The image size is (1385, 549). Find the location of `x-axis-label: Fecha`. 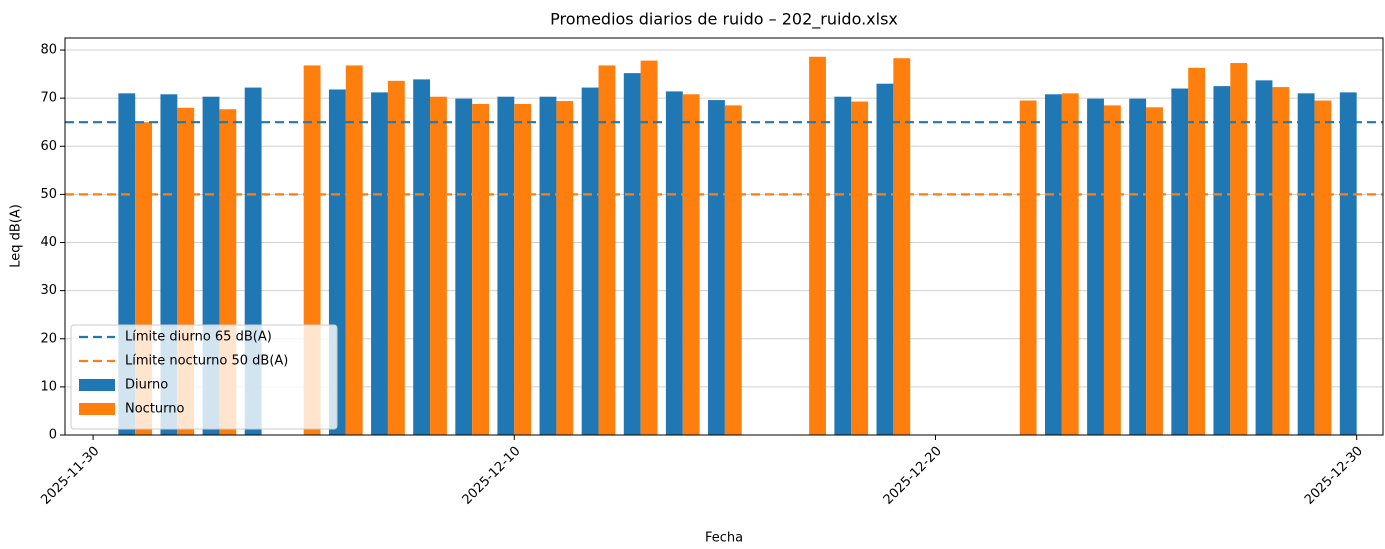

x-axis-label: Fecha is located at coordinates (724, 538).